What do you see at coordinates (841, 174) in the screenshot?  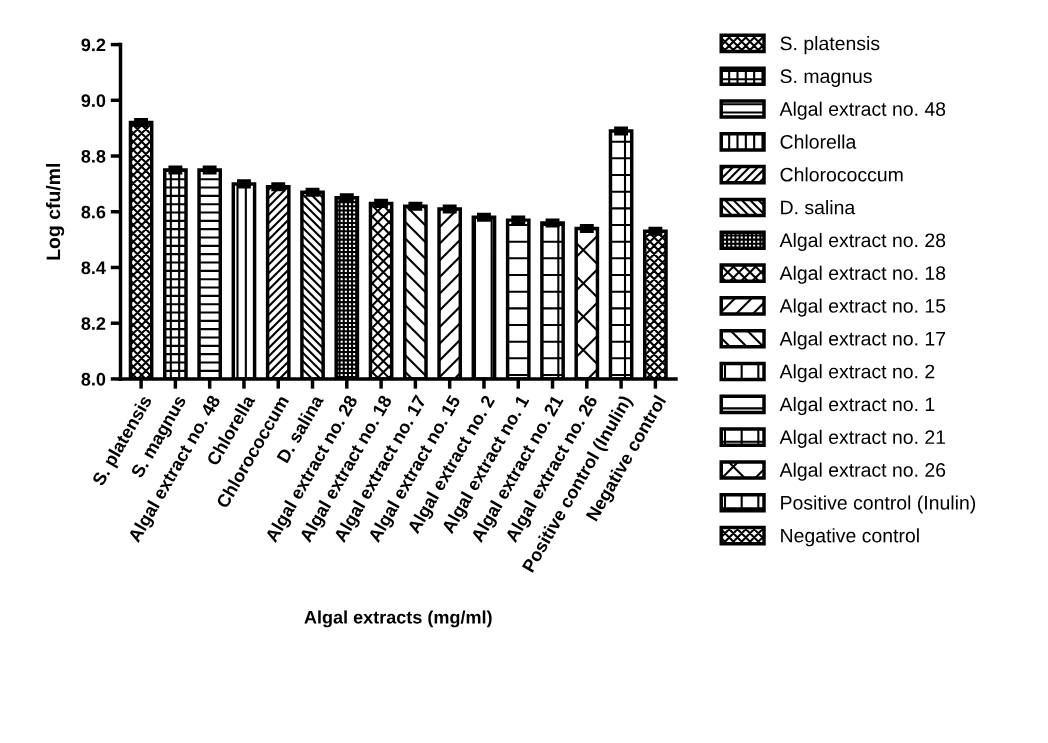 I see `legend-label: Chlorococcum` at bounding box center [841, 174].